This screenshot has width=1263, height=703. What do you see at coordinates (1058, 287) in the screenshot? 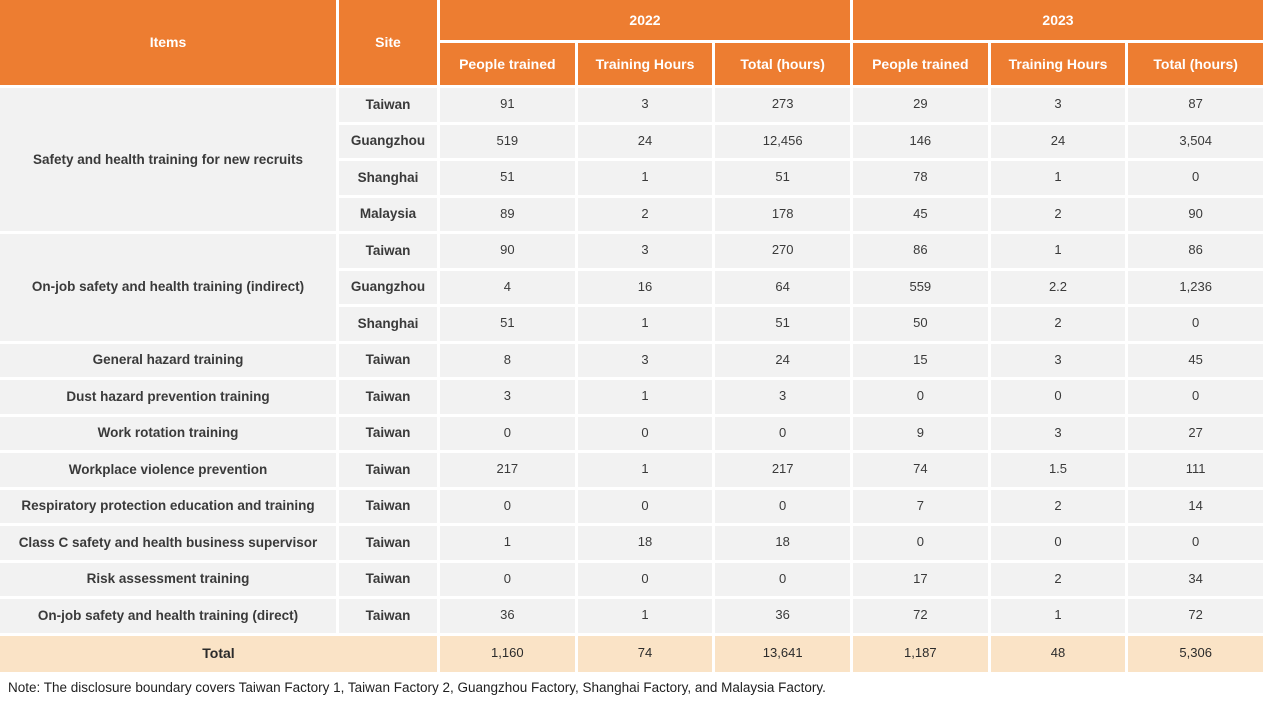
I see `value-cell: 2.2` at bounding box center [1058, 287].